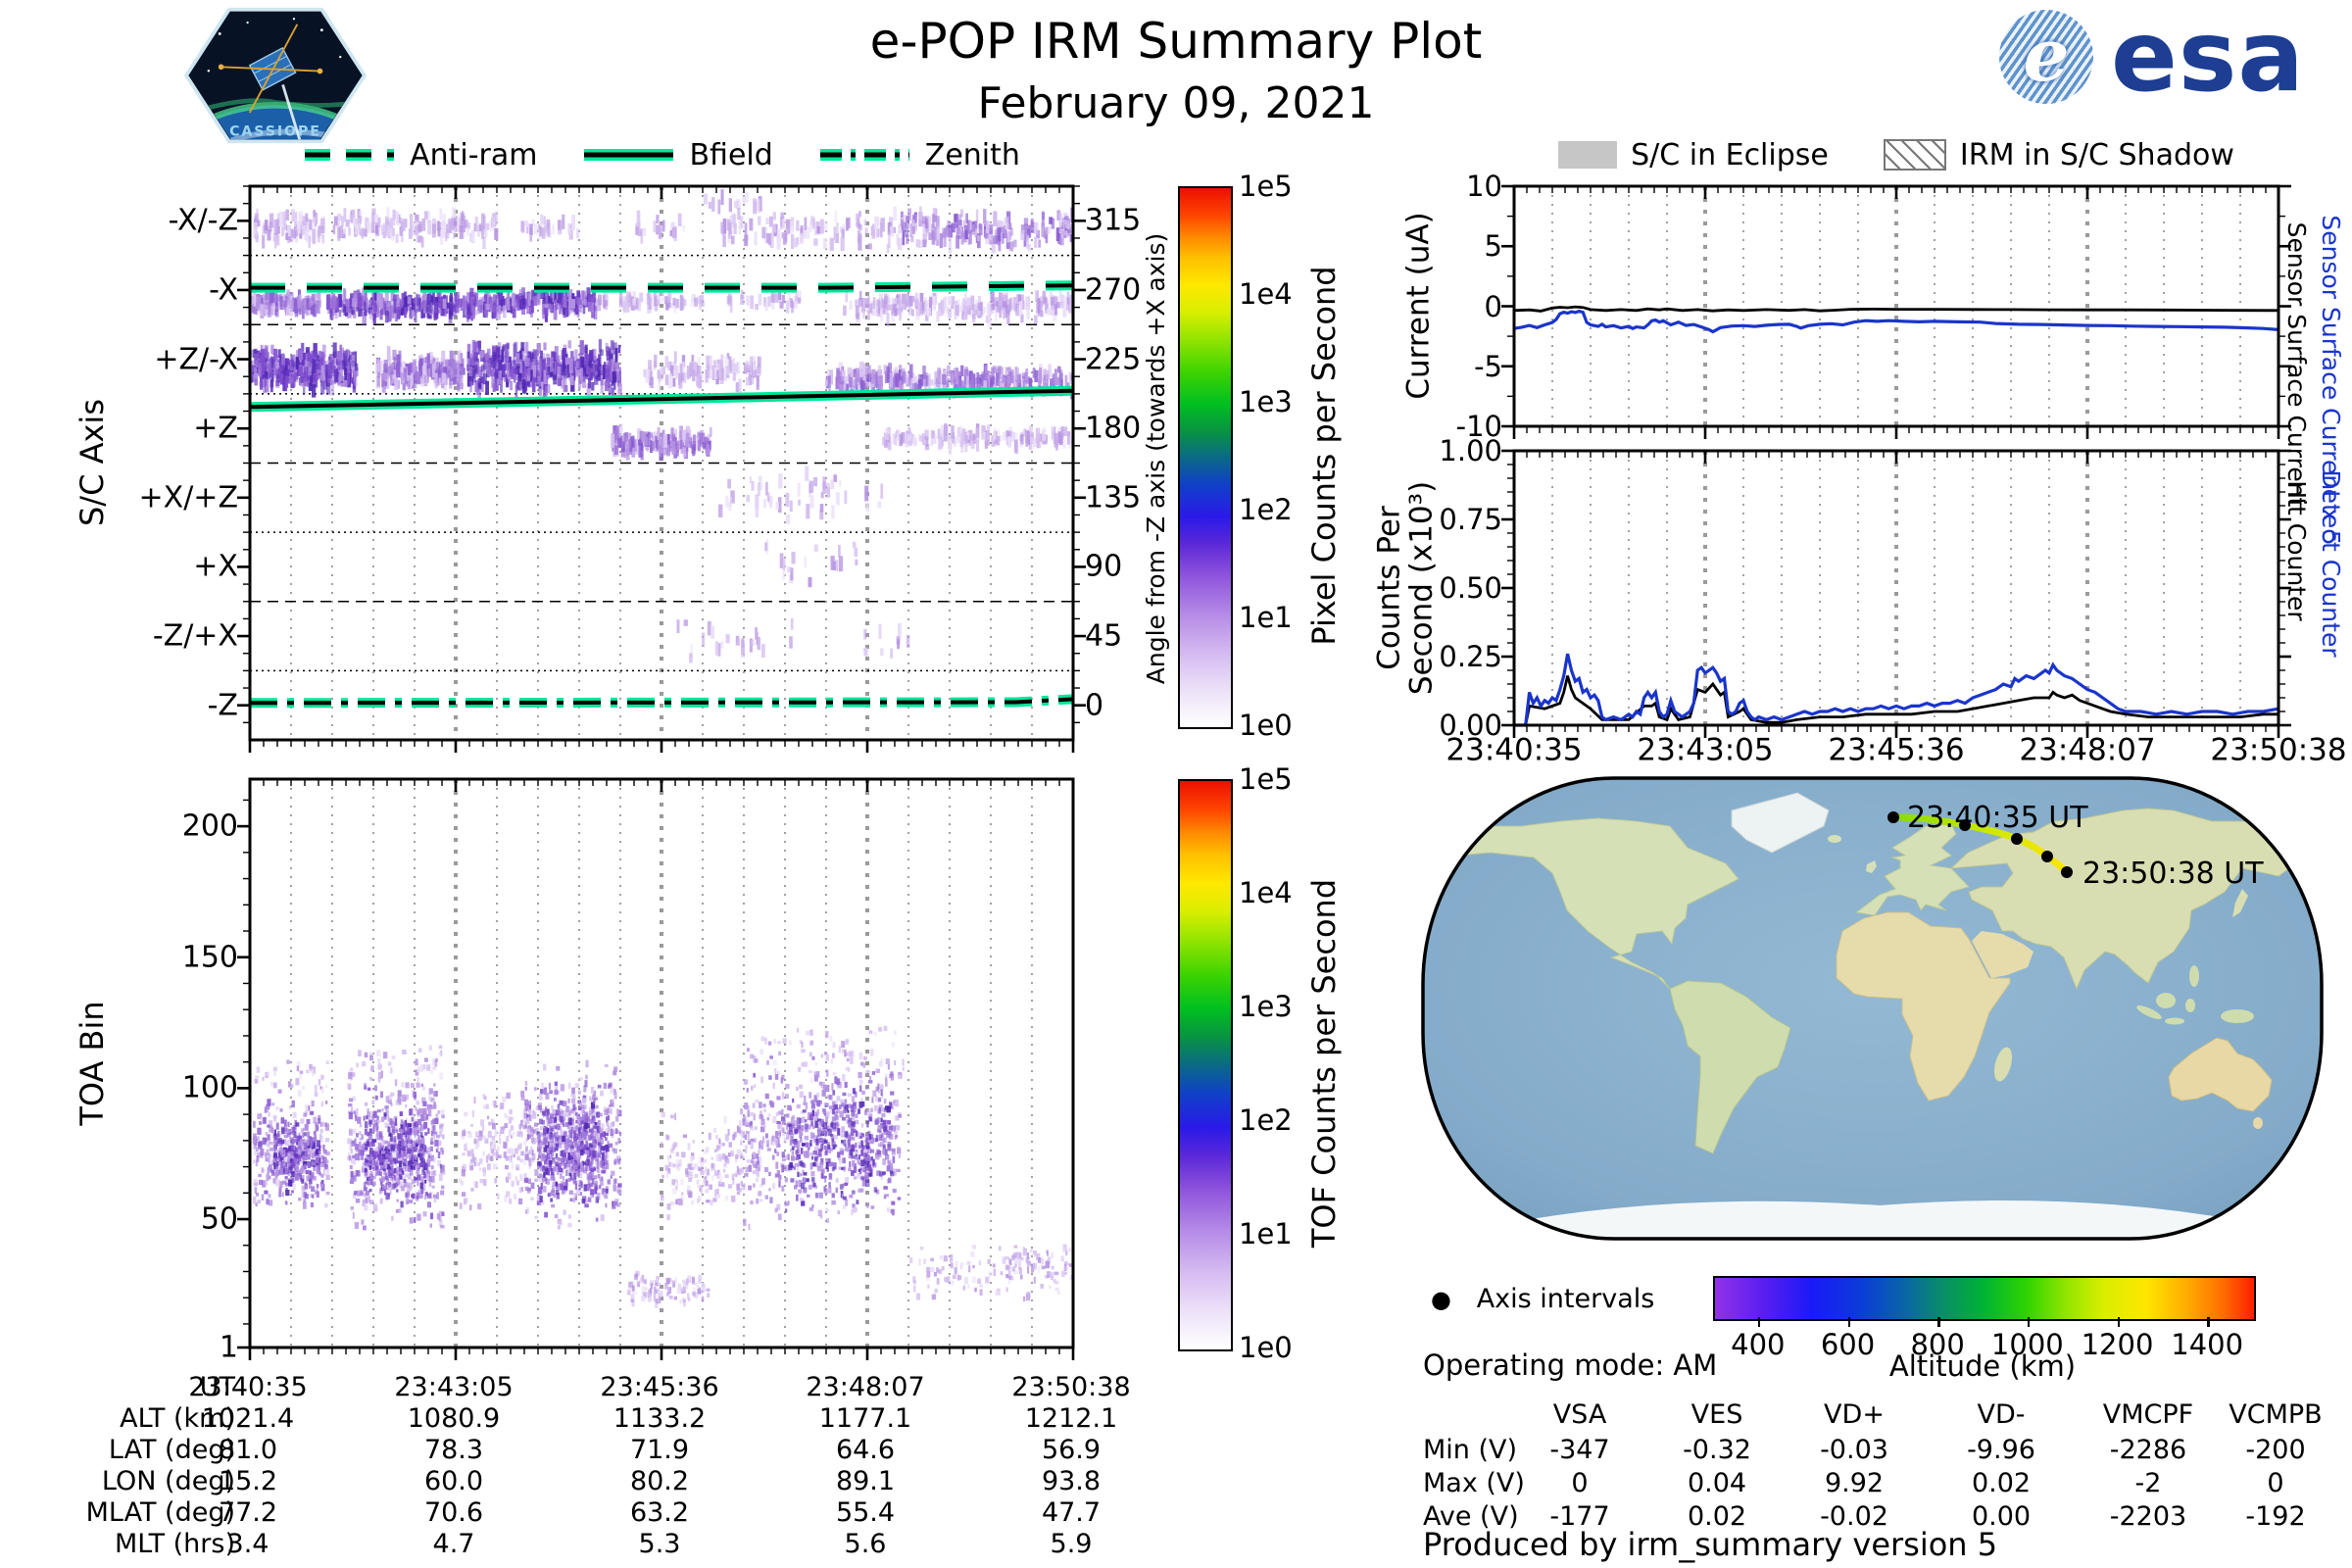  I want to click on axis-interval-dots, so click(1980, 844).